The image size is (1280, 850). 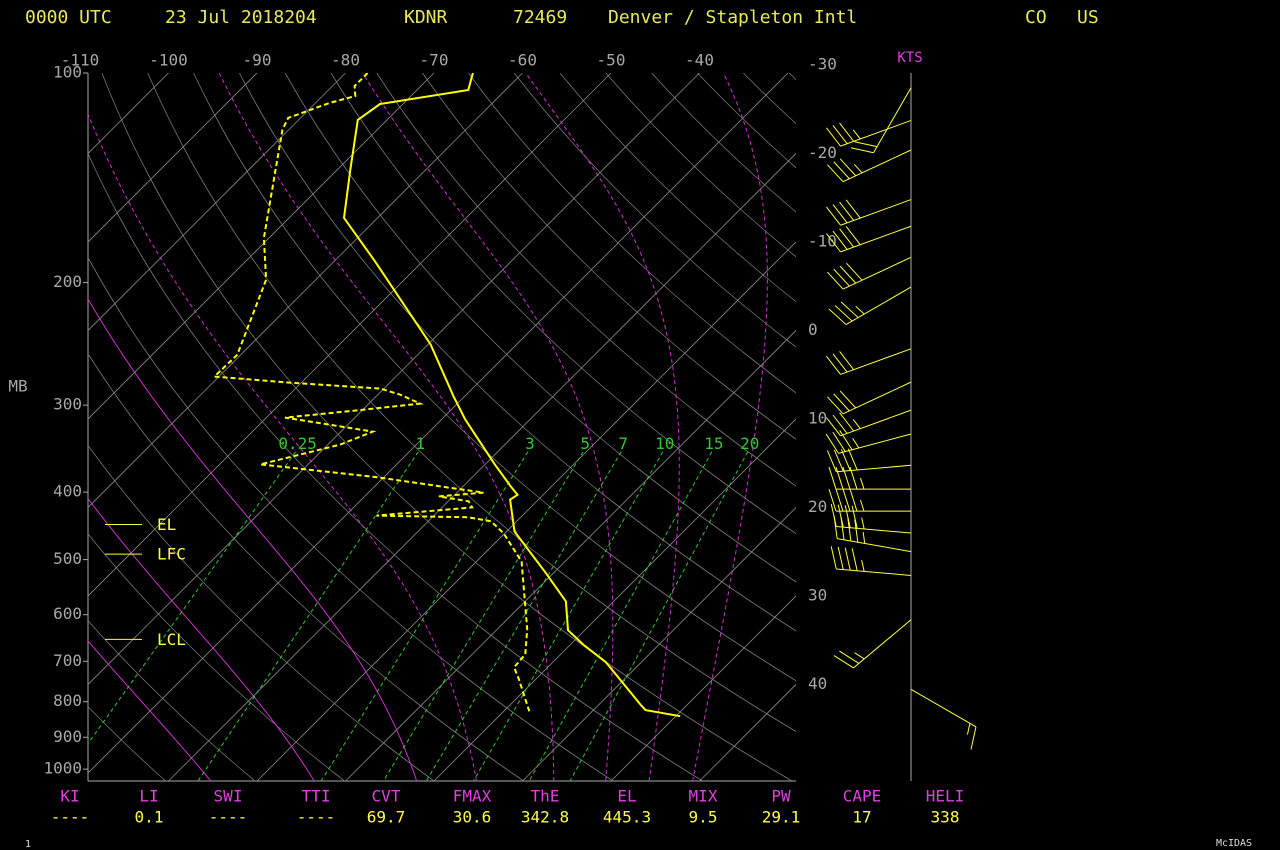 I want to click on header-station-name: Denver / Stapleton Intl, so click(x=732, y=17).